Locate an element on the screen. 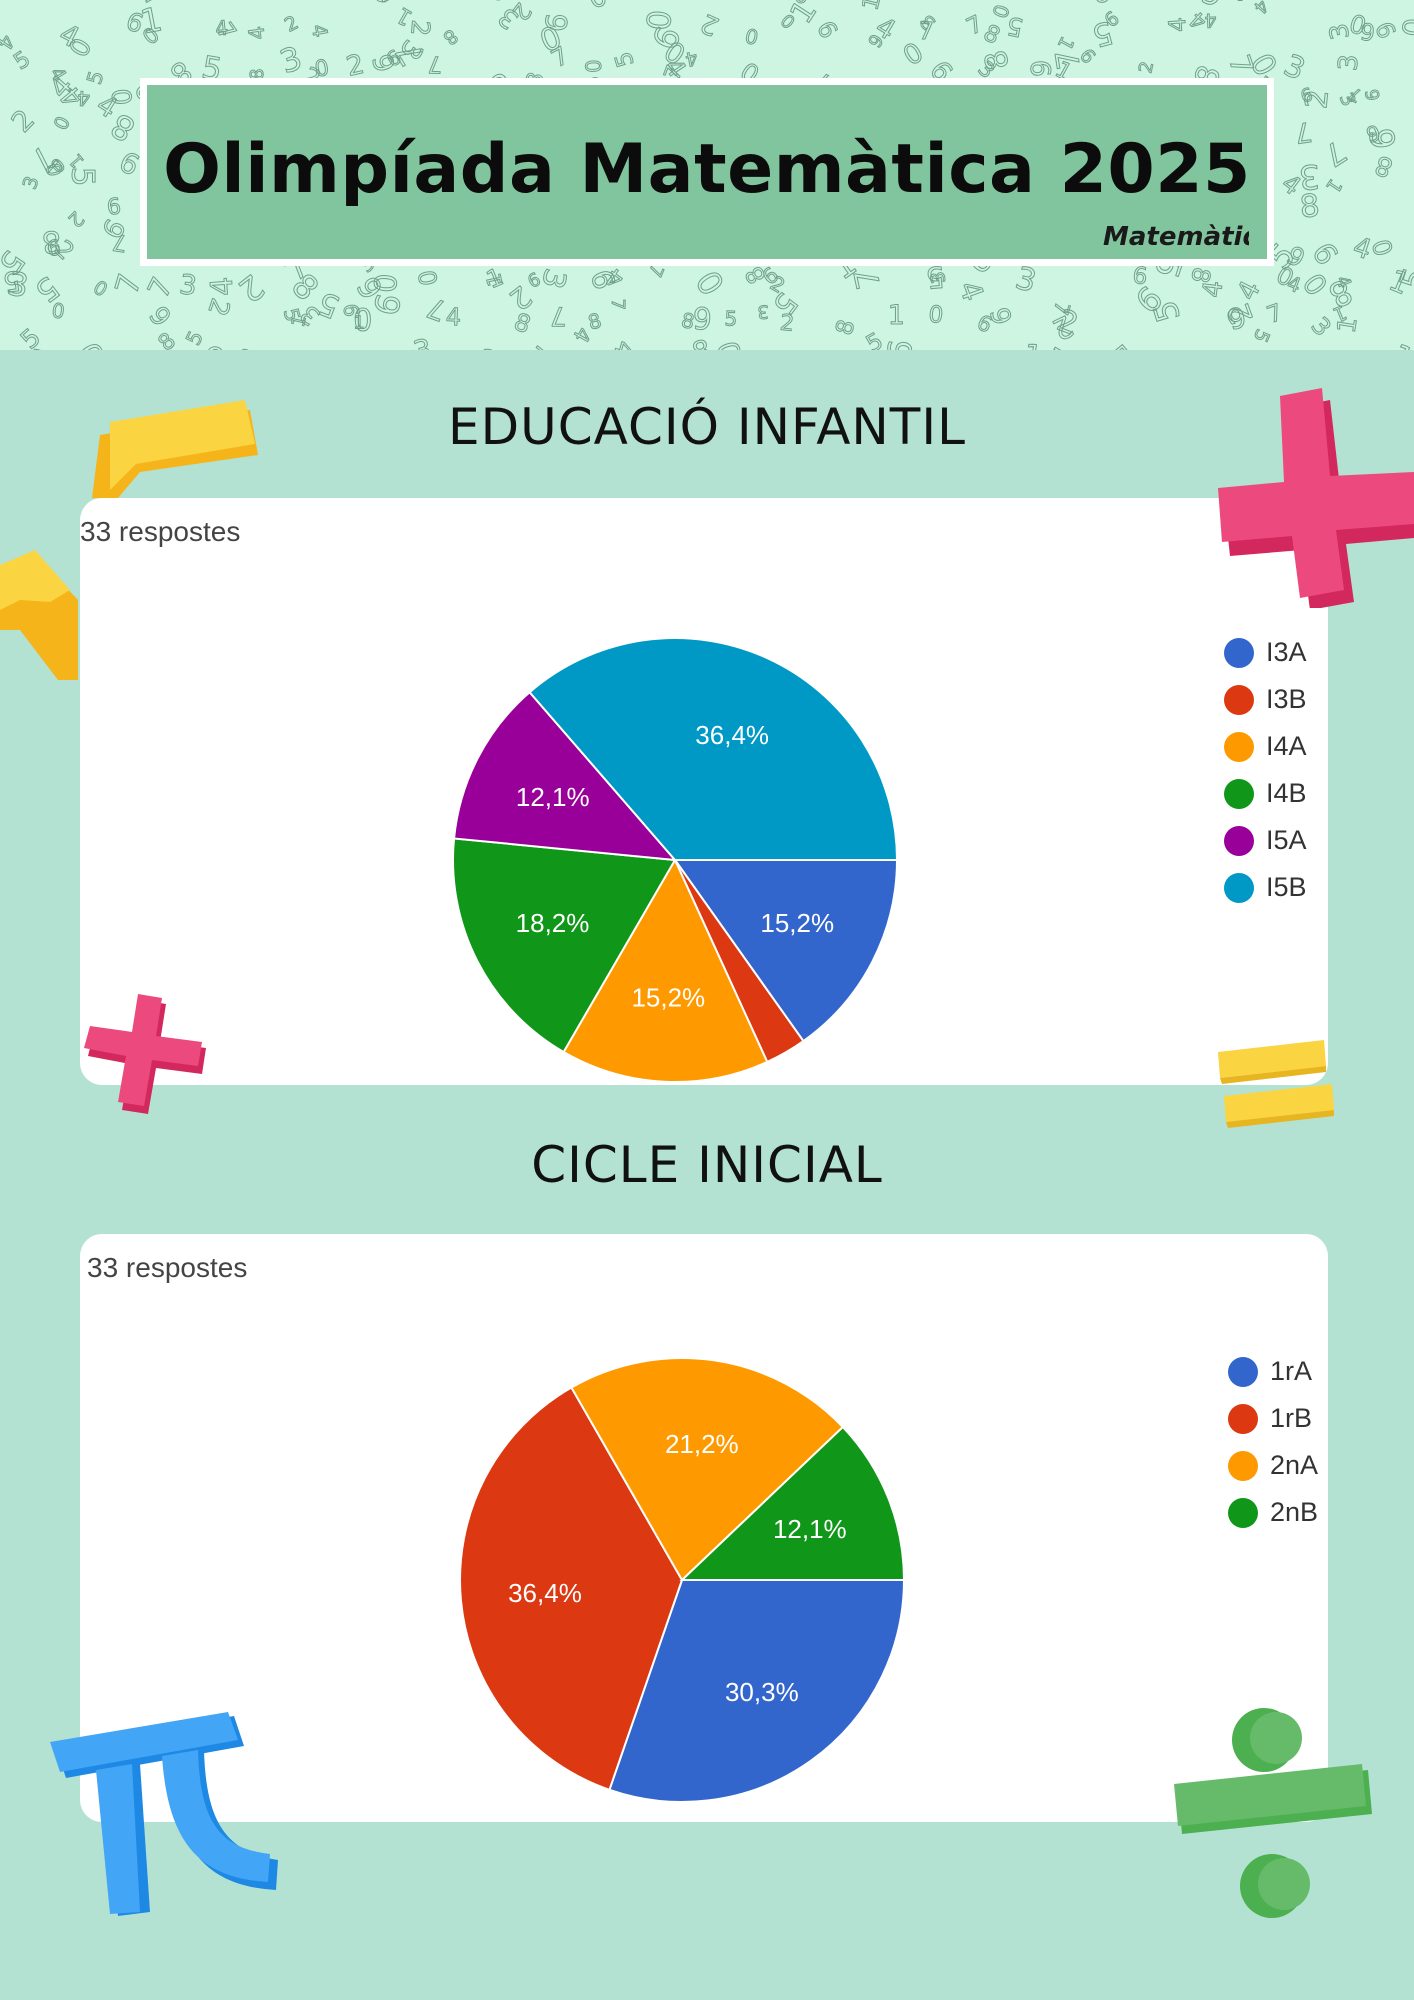 The image size is (1414, 2000). title-box: Olimpíada Matemàtica 2025 Matemàtiques is located at coordinates (707, 172).